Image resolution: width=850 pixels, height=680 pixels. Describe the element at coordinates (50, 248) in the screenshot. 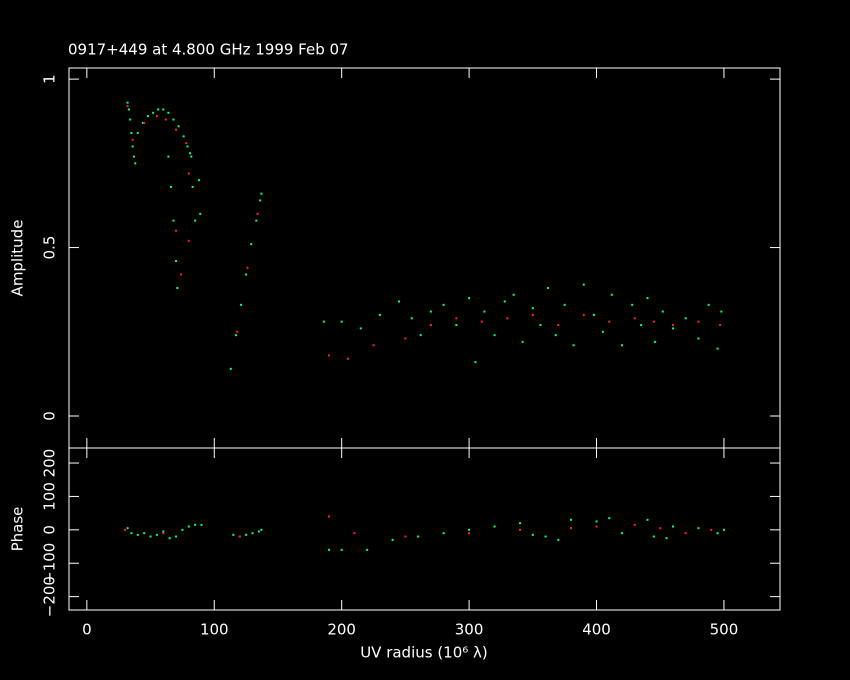

I see `y-tick-label: 0.5` at that location.